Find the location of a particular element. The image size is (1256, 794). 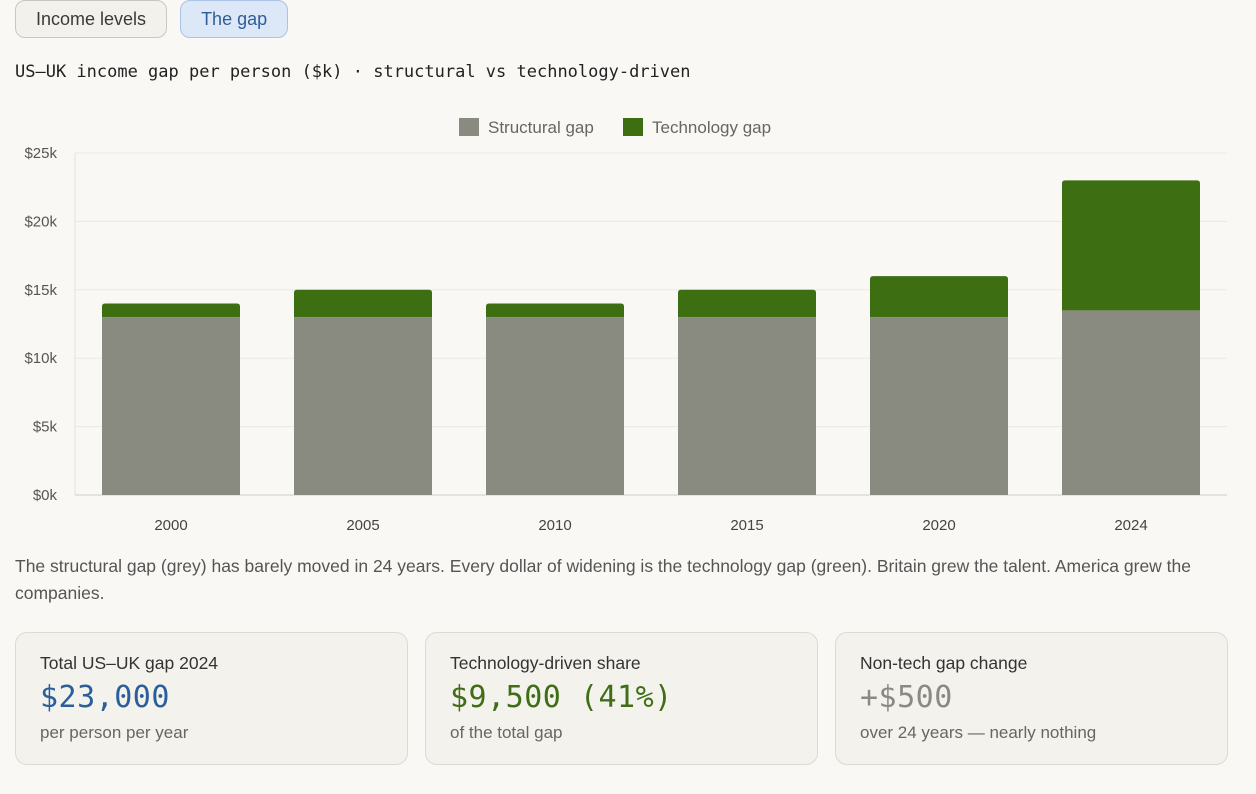

y-tick-label: $20k is located at coordinates (40, 221).